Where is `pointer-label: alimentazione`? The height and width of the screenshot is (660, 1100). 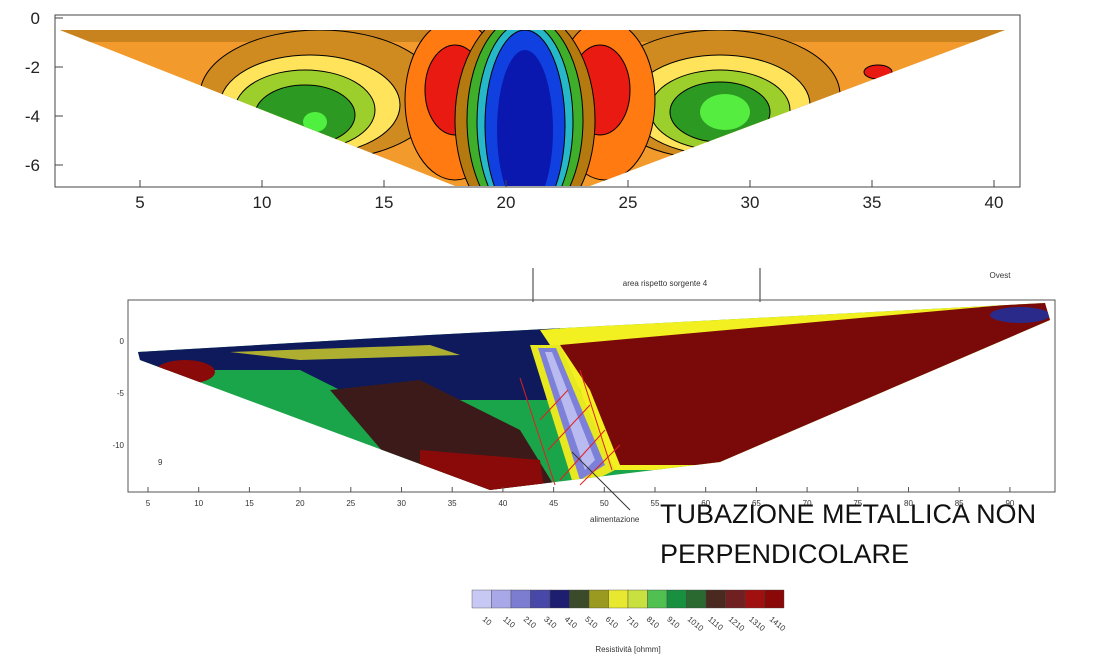 pointer-label: alimentazione is located at coordinates (615, 519).